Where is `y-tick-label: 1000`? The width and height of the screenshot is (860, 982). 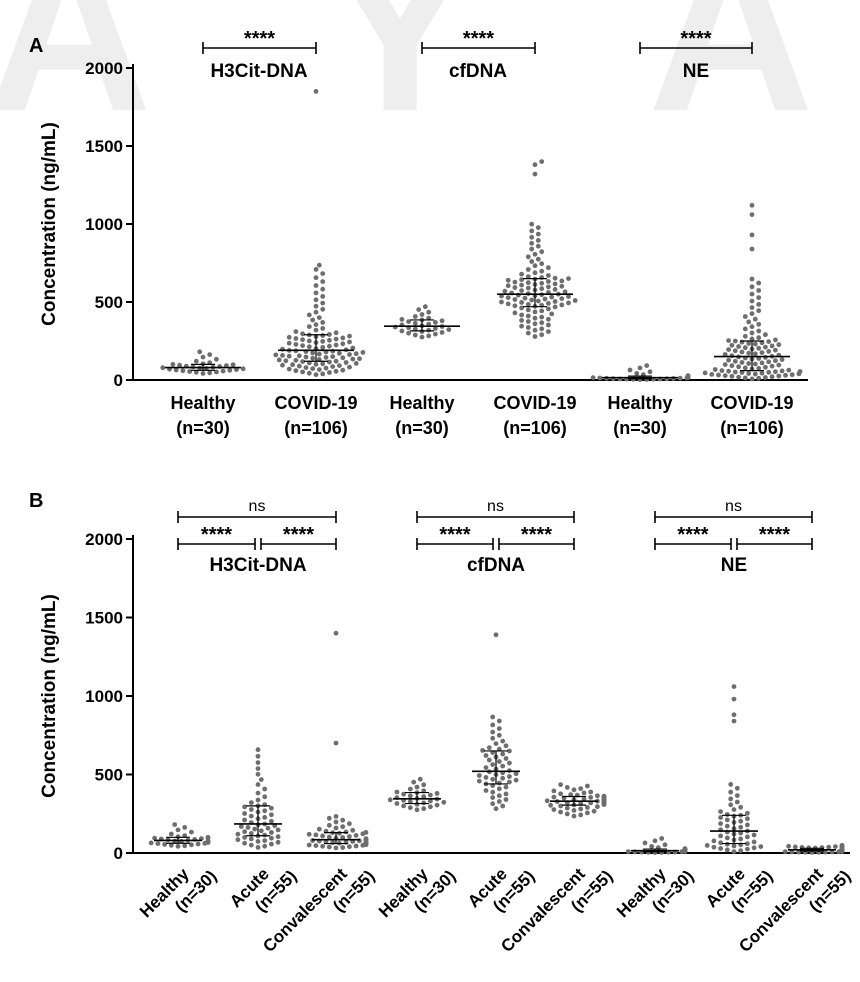
y-tick-label: 1000 is located at coordinates (104, 224).